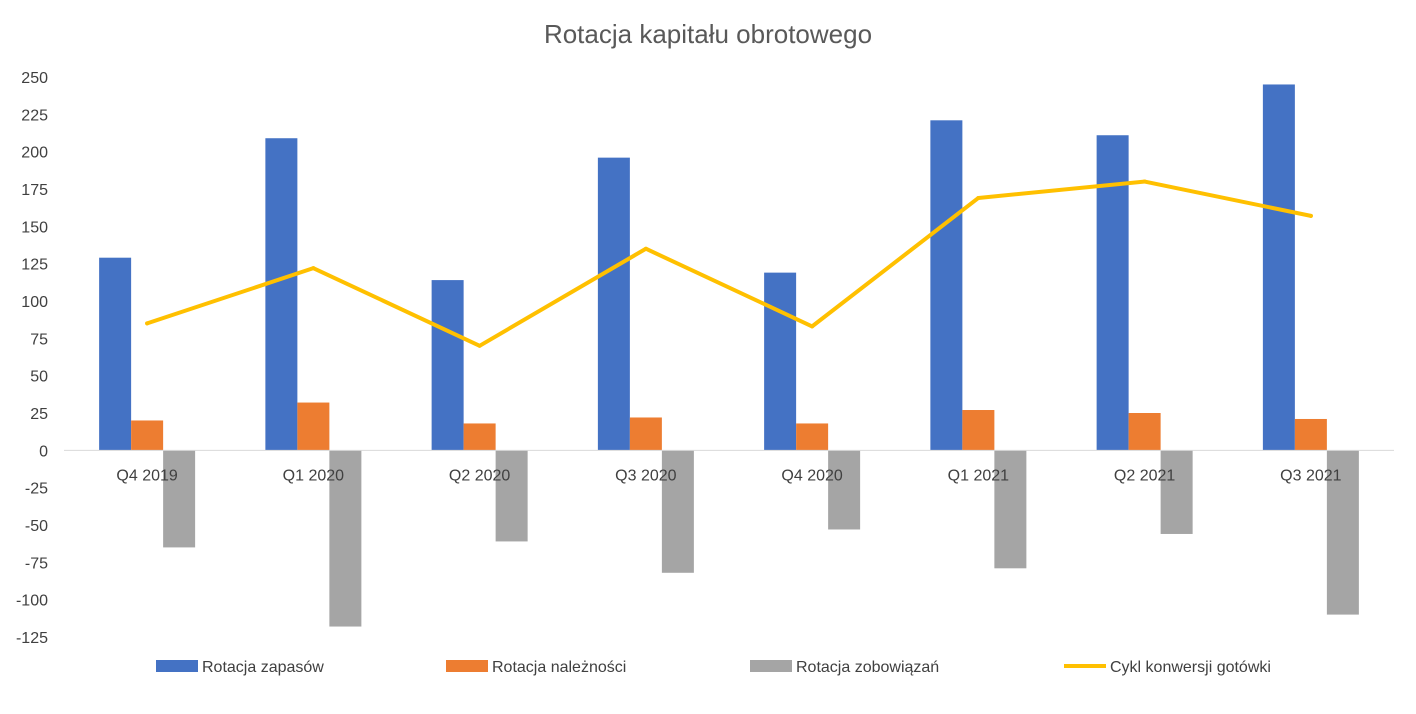 This screenshot has width=1416, height=714. What do you see at coordinates (43, 451) in the screenshot?
I see `y-tick-label: 0` at bounding box center [43, 451].